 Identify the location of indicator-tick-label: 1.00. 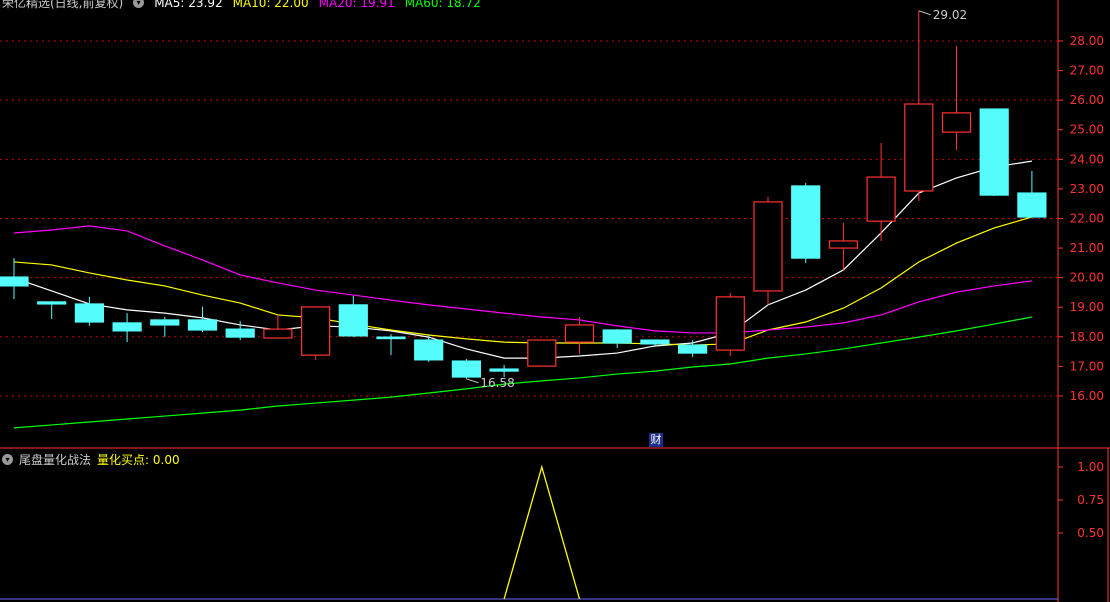
(1090, 467).